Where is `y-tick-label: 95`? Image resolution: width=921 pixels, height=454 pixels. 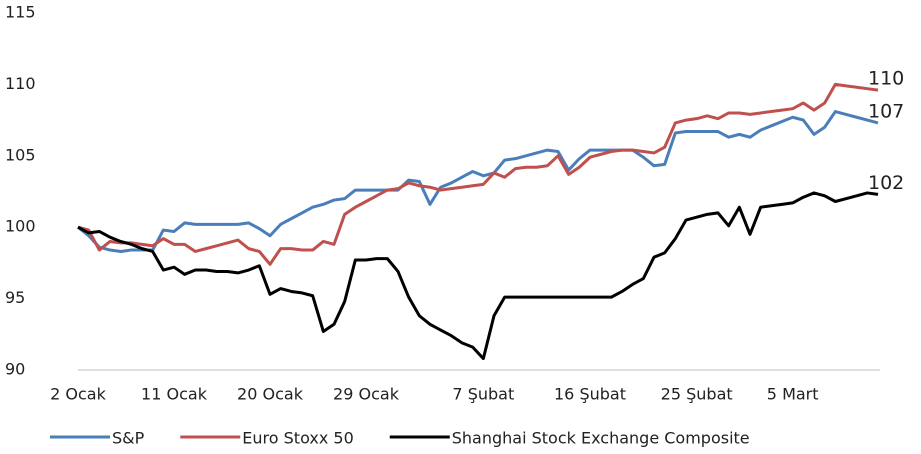
y-tick-label: 95 is located at coordinates (15, 297).